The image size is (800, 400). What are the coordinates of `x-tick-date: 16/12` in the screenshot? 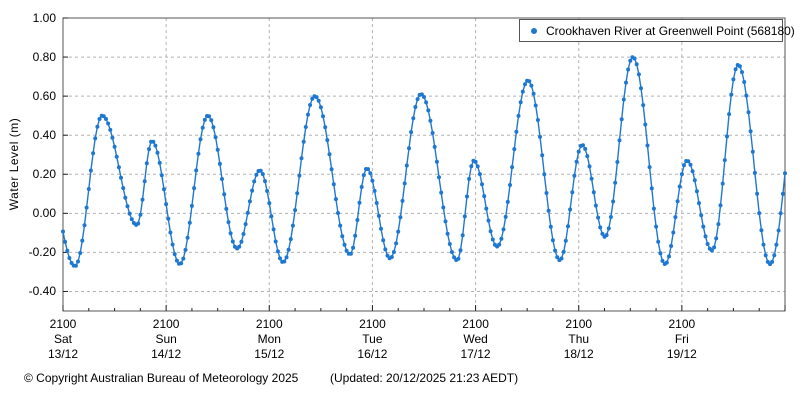 It's located at (372, 354).